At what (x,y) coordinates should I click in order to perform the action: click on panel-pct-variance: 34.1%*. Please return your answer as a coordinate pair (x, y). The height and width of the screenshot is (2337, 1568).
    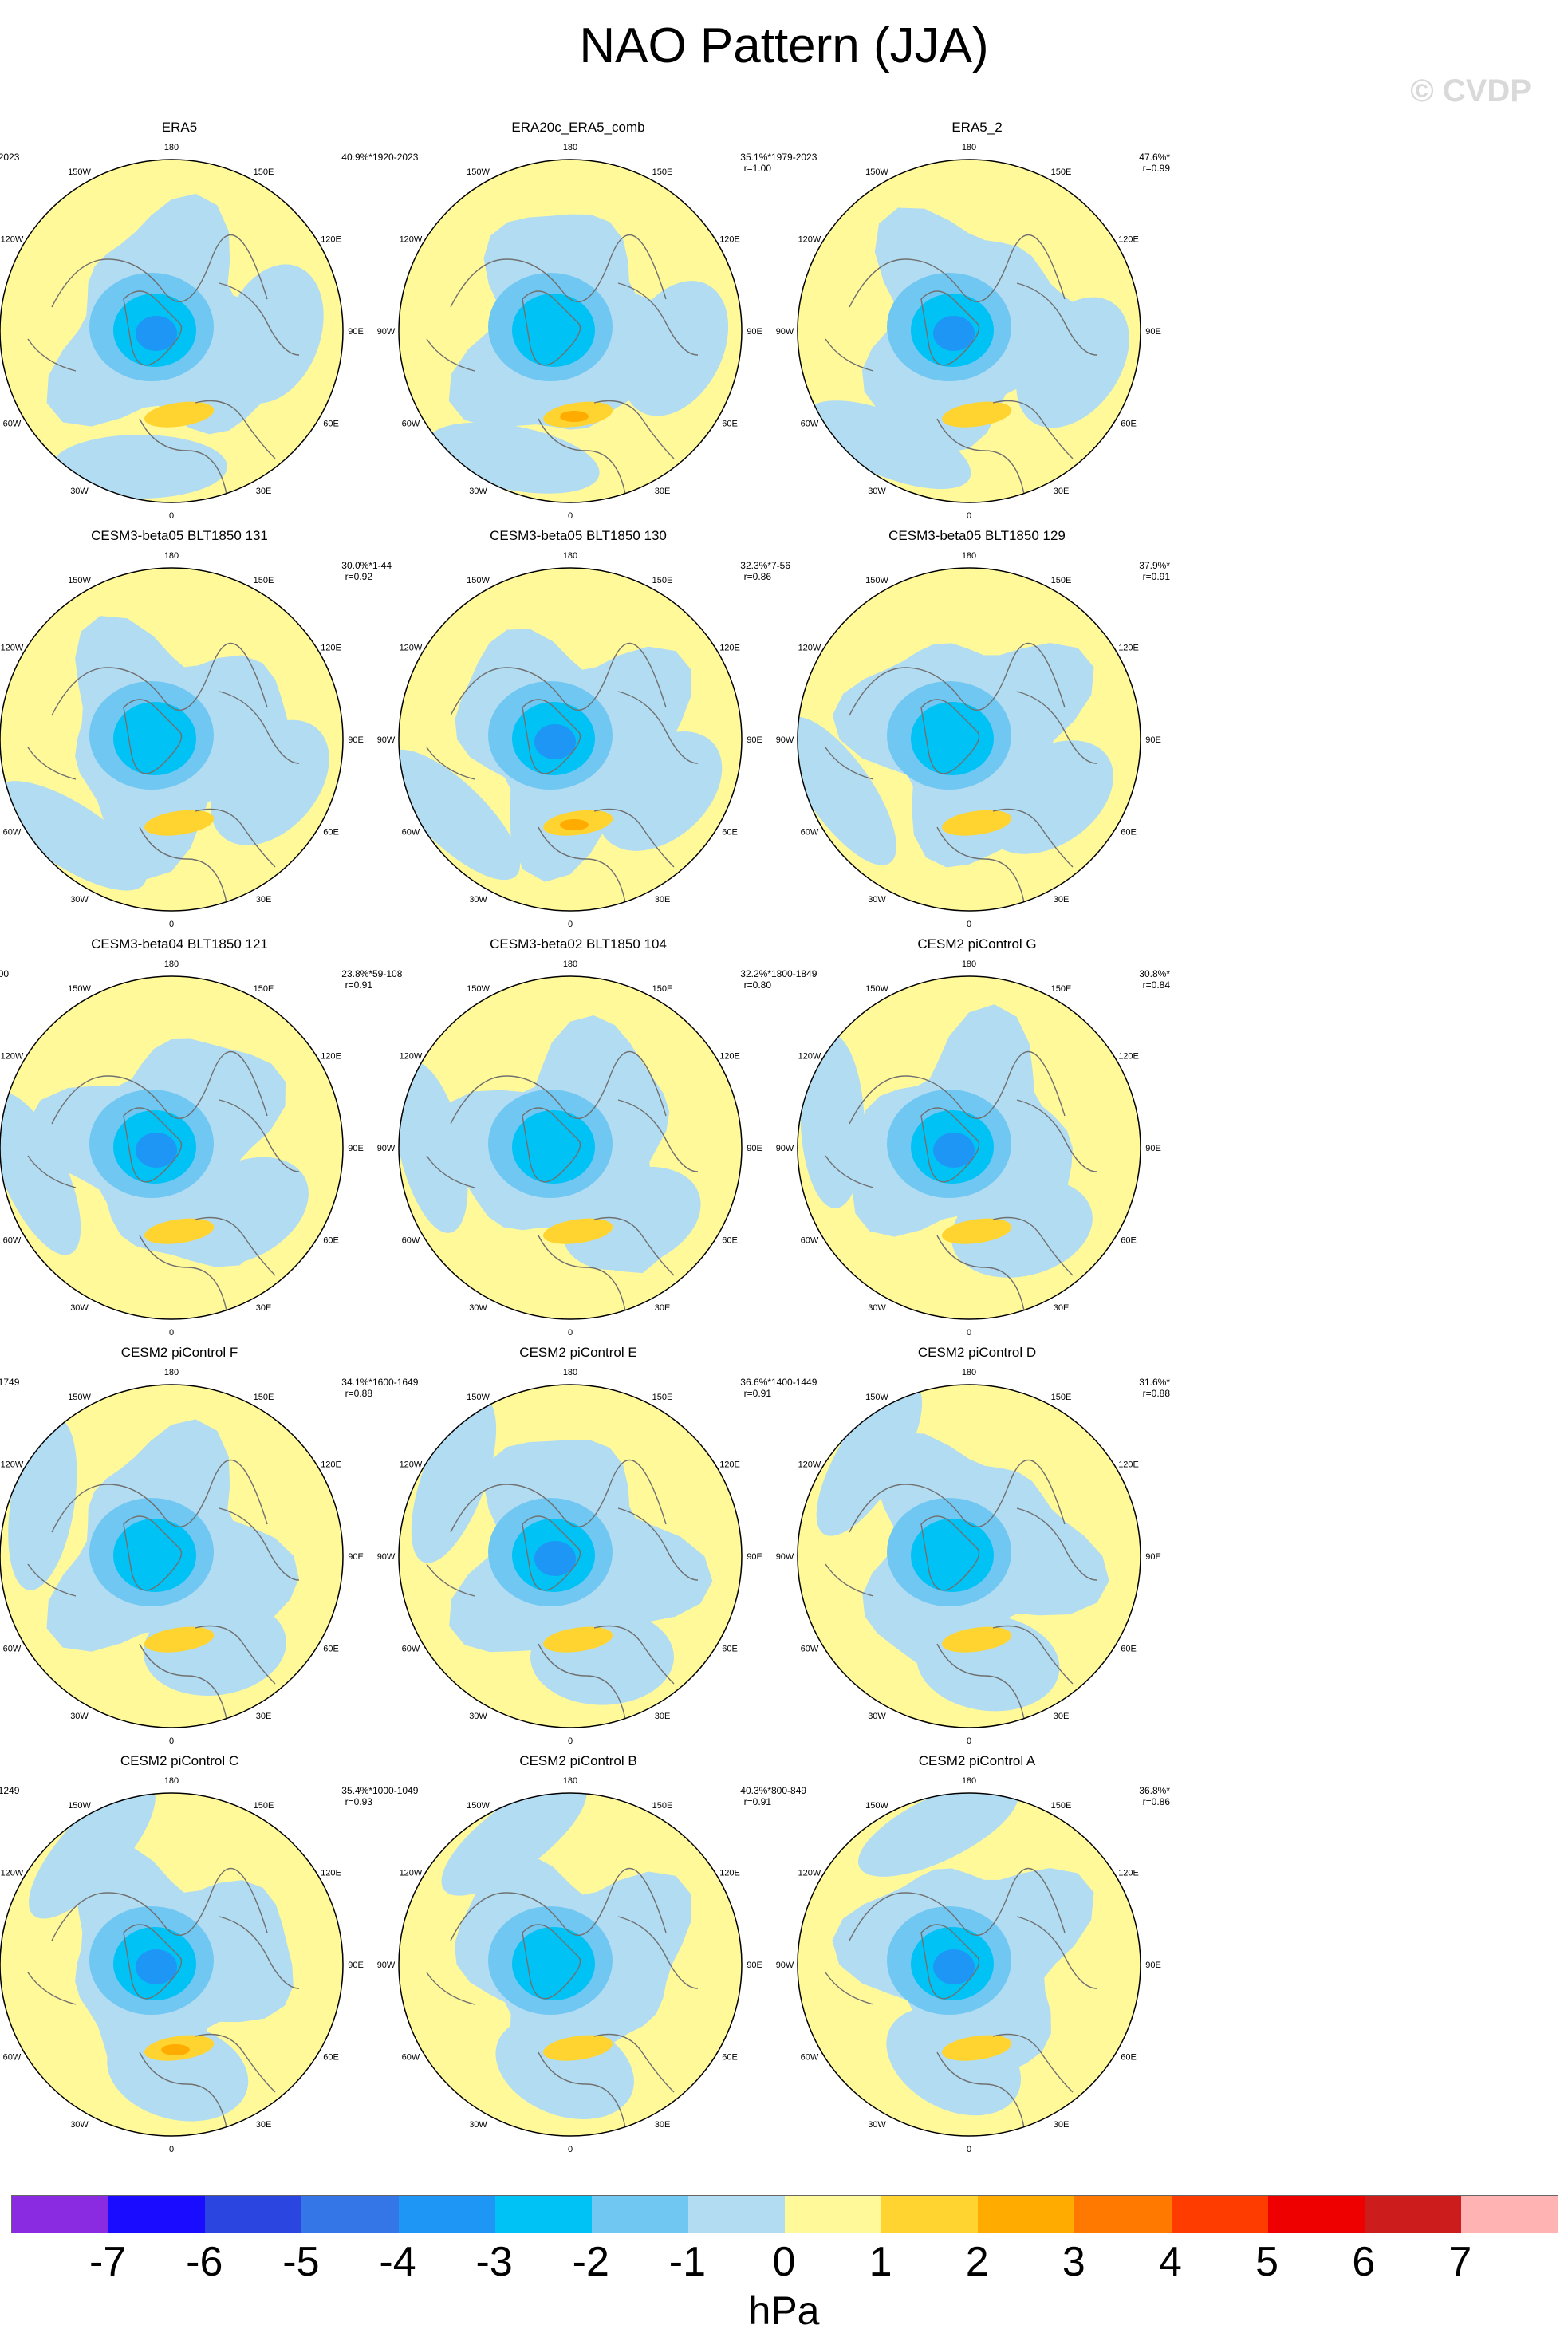
    Looking at the image, I should click on (356, 1382).